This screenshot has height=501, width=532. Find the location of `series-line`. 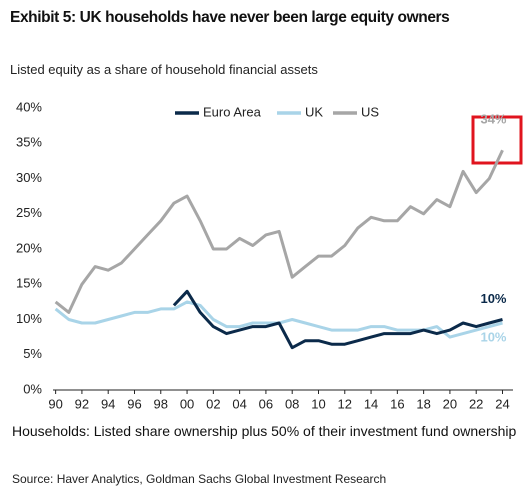

series-line is located at coordinates (337, 319).